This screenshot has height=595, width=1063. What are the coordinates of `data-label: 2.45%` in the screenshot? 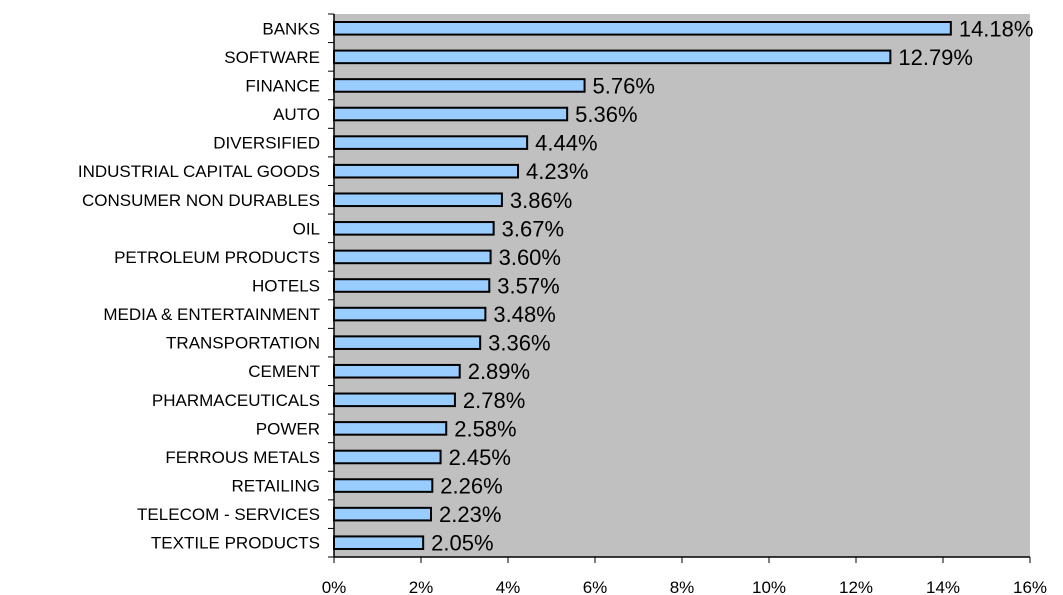 It's located at (480, 457).